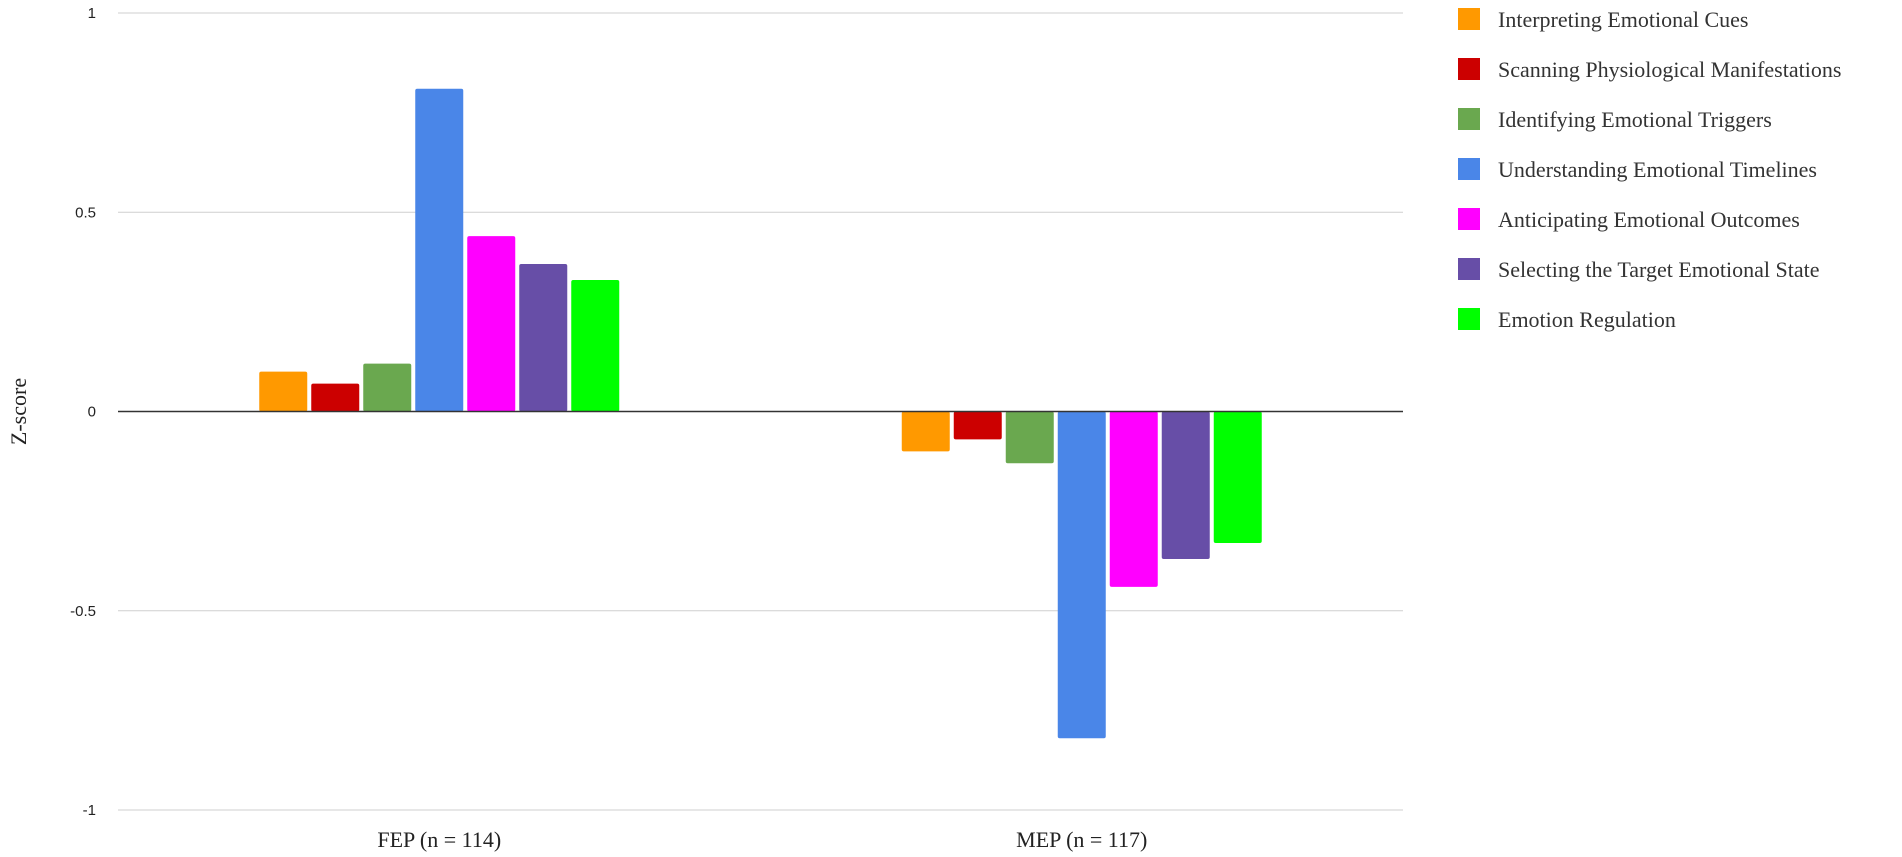  Describe the element at coordinates (85, 212) in the screenshot. I see `y-tick-label: 0.5` at that location.